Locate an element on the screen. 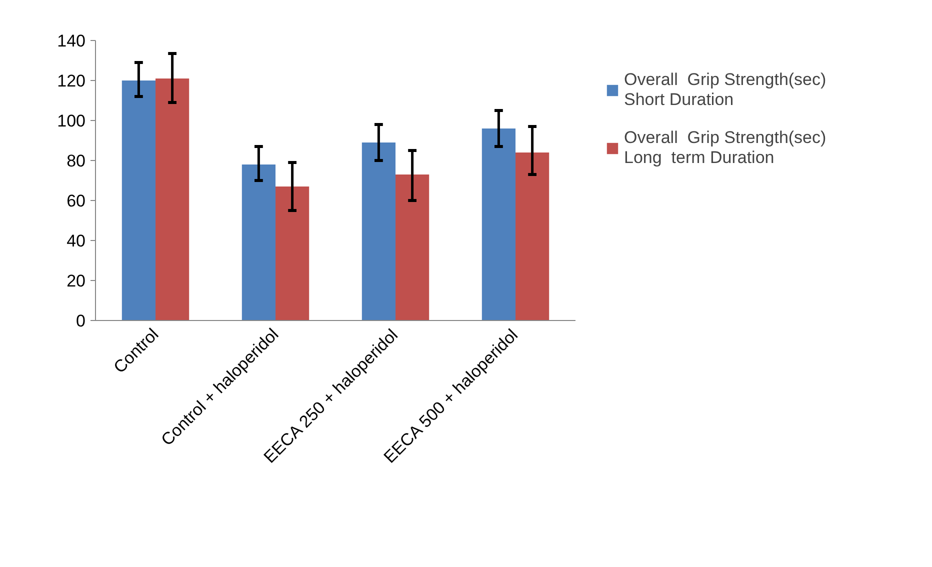 Image resolution: width=932 pixels, height=567 pixels. y-tick-label: 0 is located at coordinates (81, 321).